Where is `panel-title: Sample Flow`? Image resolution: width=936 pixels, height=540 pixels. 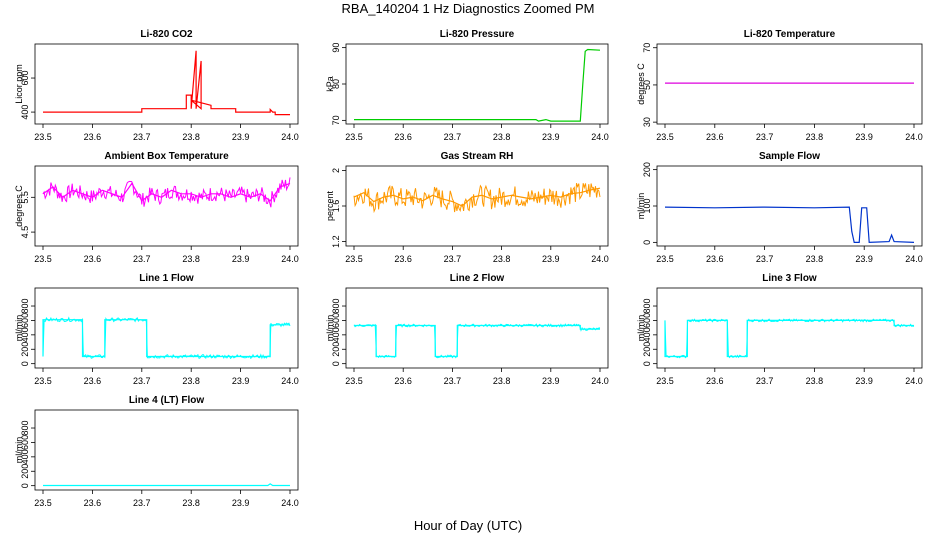
panel-title: Sample Flow is located at coordinates (789, 156).